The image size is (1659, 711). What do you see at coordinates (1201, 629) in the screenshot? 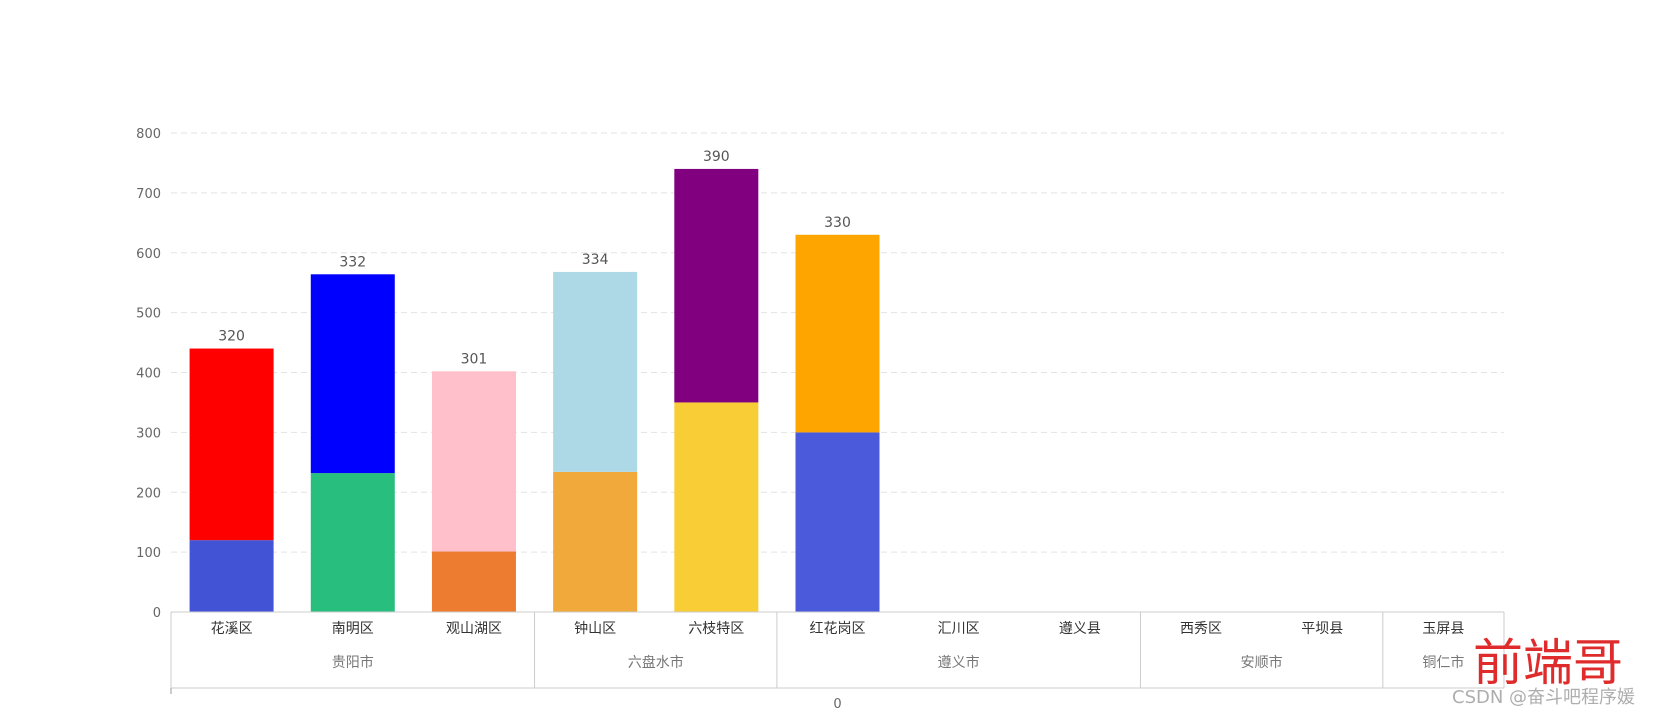
I see `category-label: 西秀区` at bounding box center [1201, 629].